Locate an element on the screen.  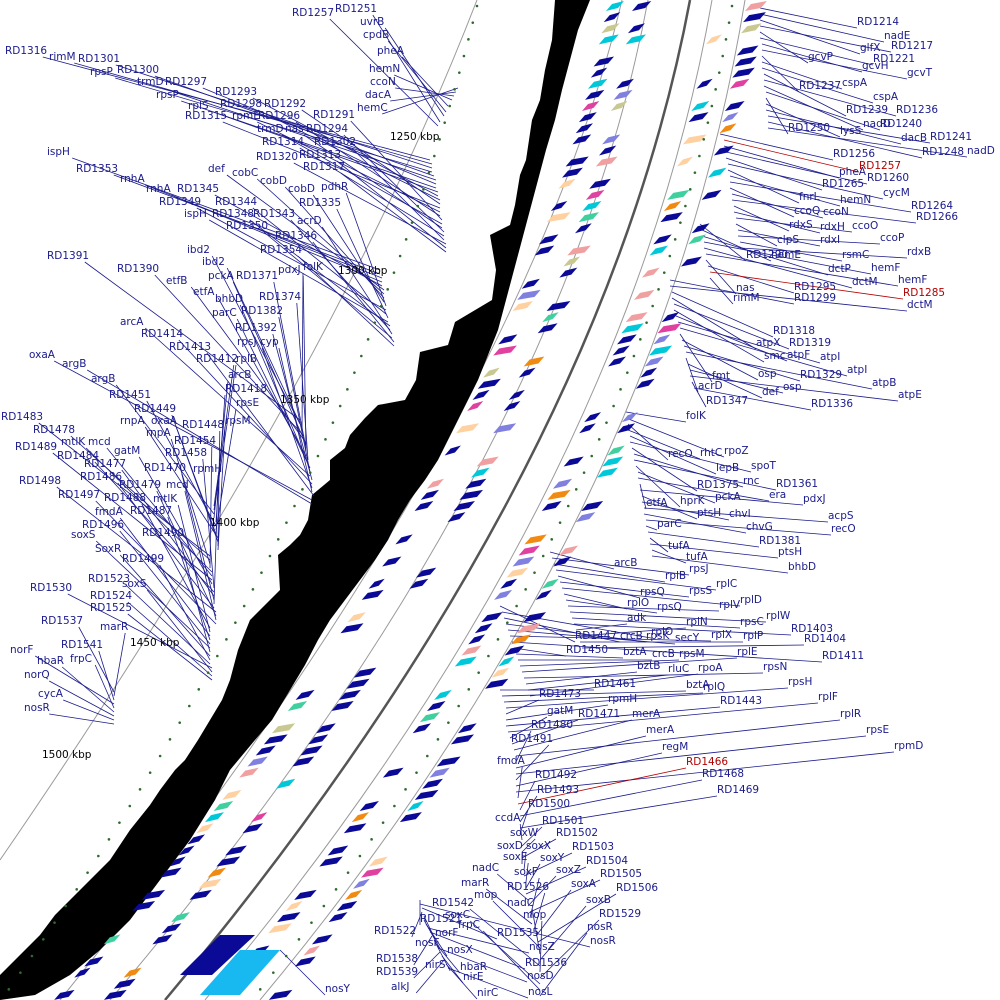
gene-label: RD1374 is located at coordinates (280, 297).